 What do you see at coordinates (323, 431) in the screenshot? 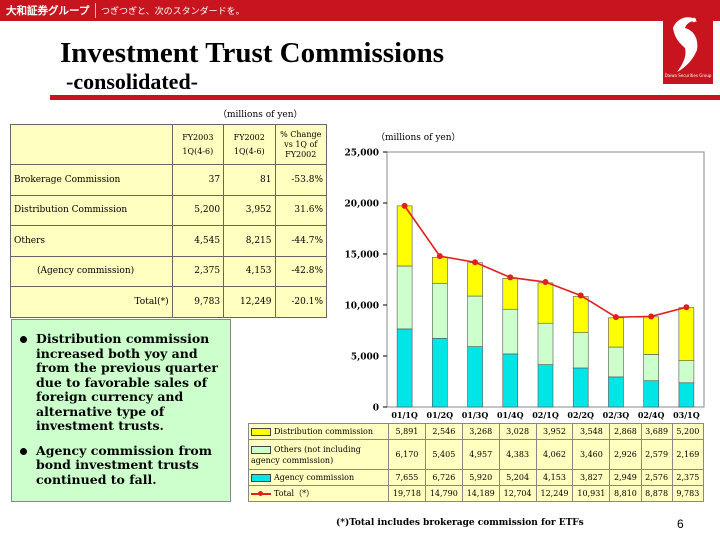
I see `legend-label: Distribution commission` at bounding box center [323, 431].